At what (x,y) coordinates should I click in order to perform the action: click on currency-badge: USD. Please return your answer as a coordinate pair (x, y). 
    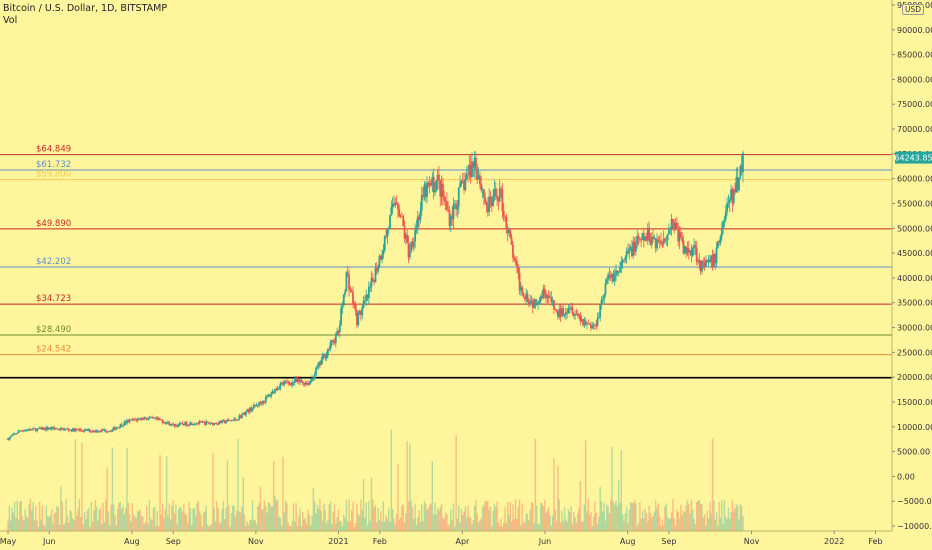
    Looking at the image, I should click on (913, 9).